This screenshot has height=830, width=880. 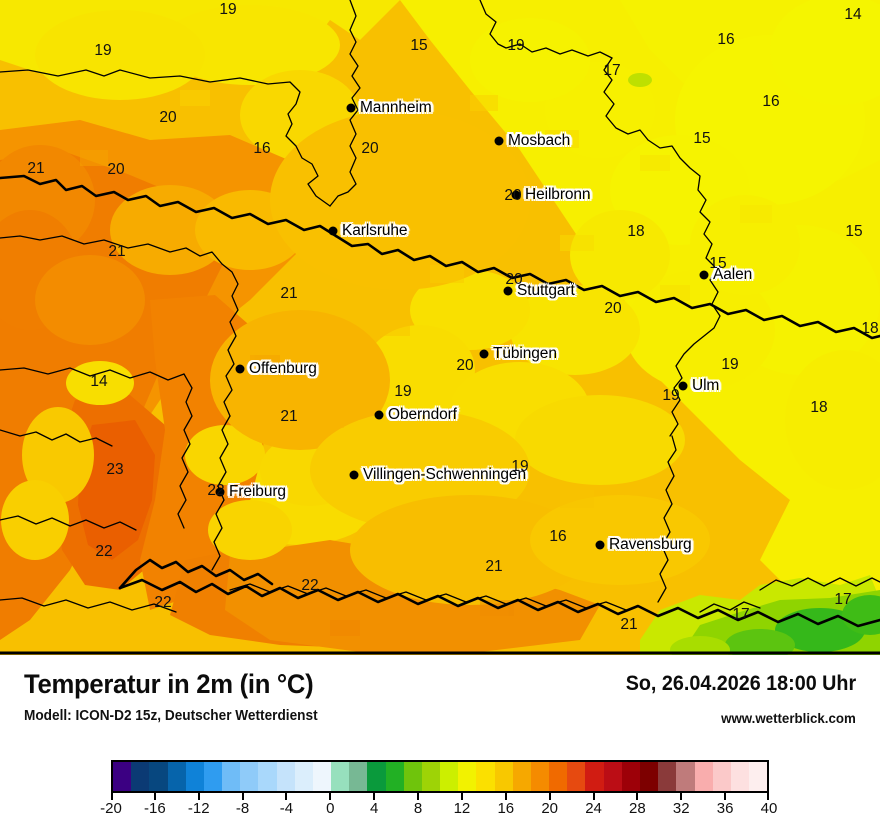 I want to click on colorbar-tick-label: -20, so click(x=111, y=808).